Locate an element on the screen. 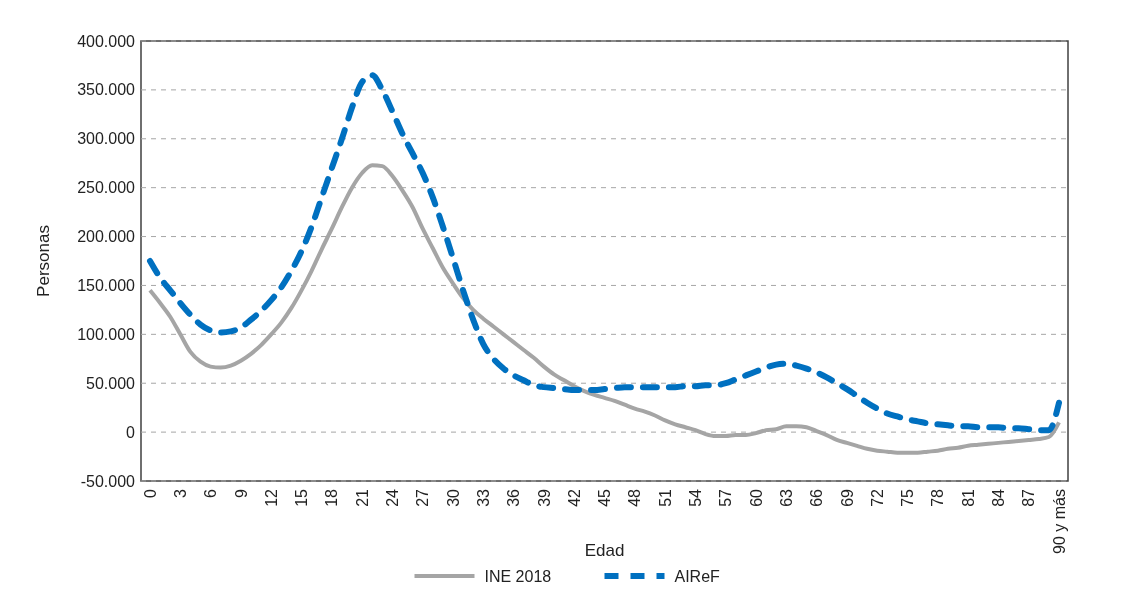  x-tick-label: 27 is located at coordinates (423, 497).